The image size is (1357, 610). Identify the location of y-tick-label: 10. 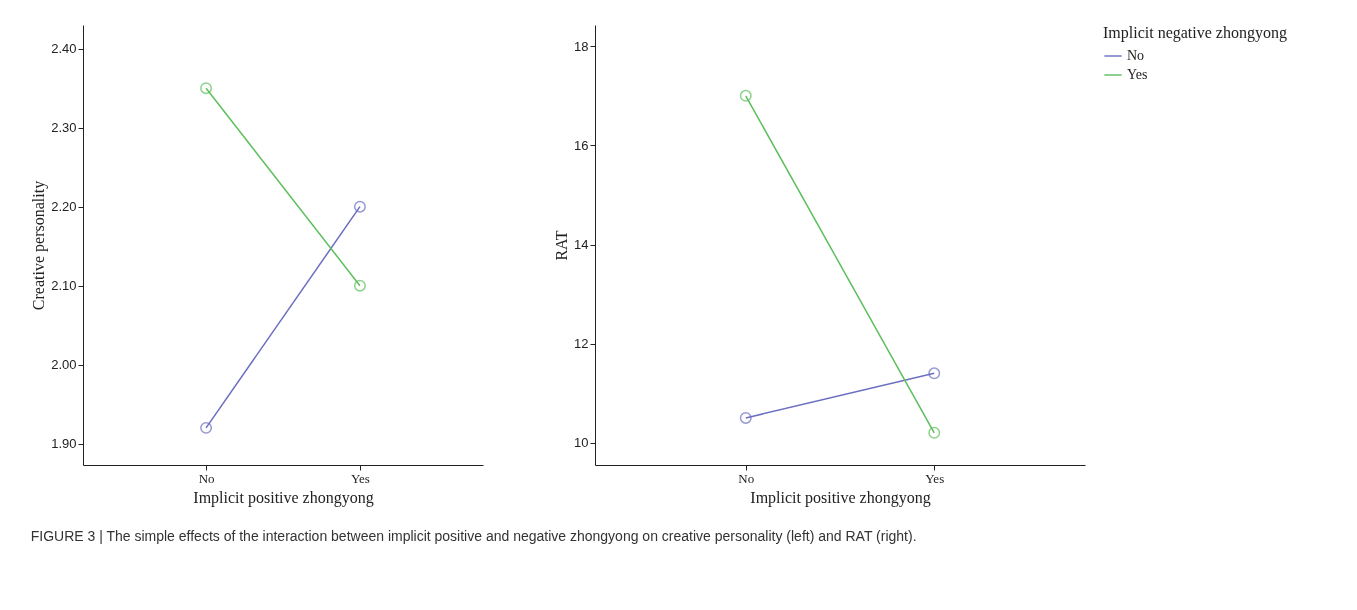
(581, 443).